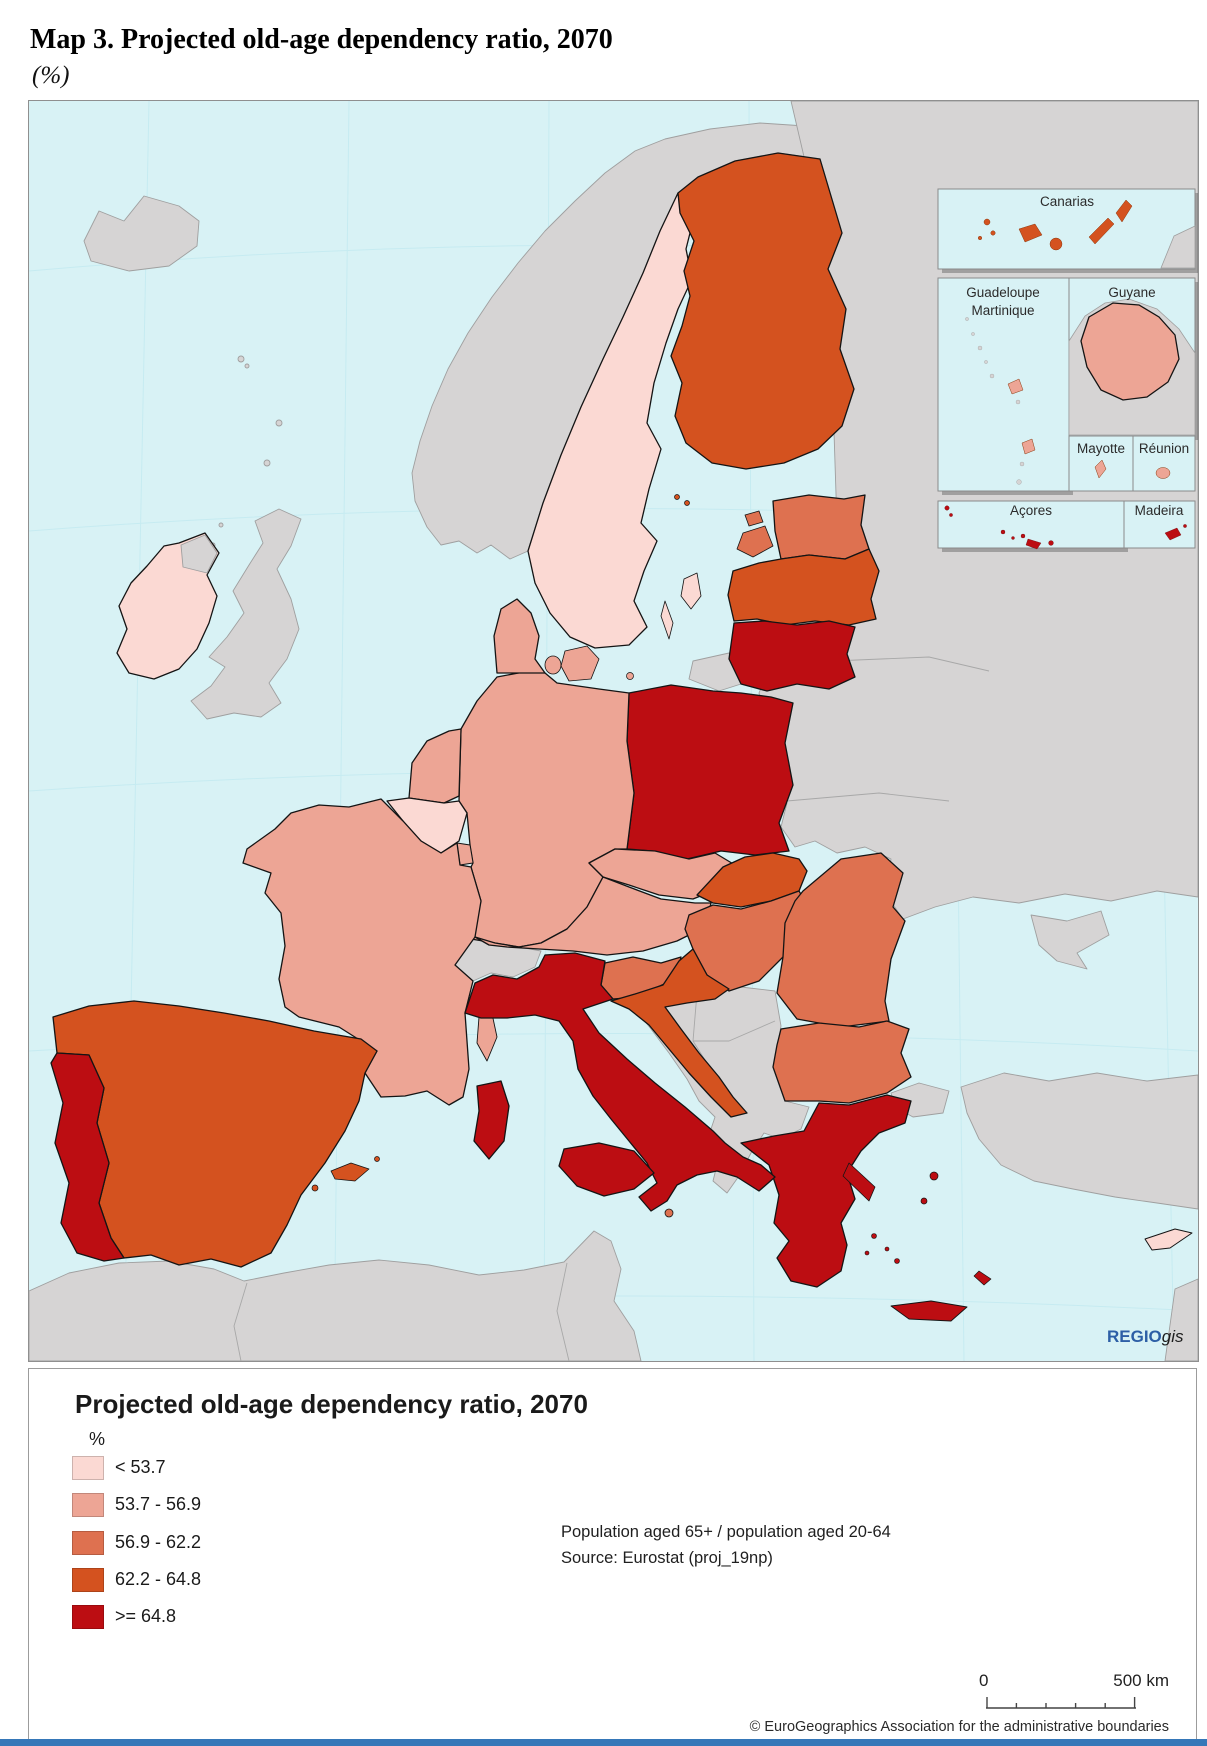  I want to click on orkney-islands, so click(267, 463).